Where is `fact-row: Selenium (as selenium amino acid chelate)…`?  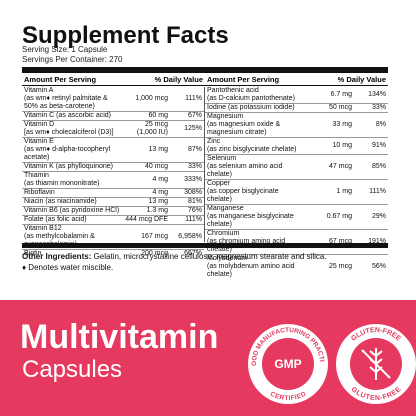
fact-row: Selenium (as selenium amino acid chelate)… is located at coordinates (296, 167).